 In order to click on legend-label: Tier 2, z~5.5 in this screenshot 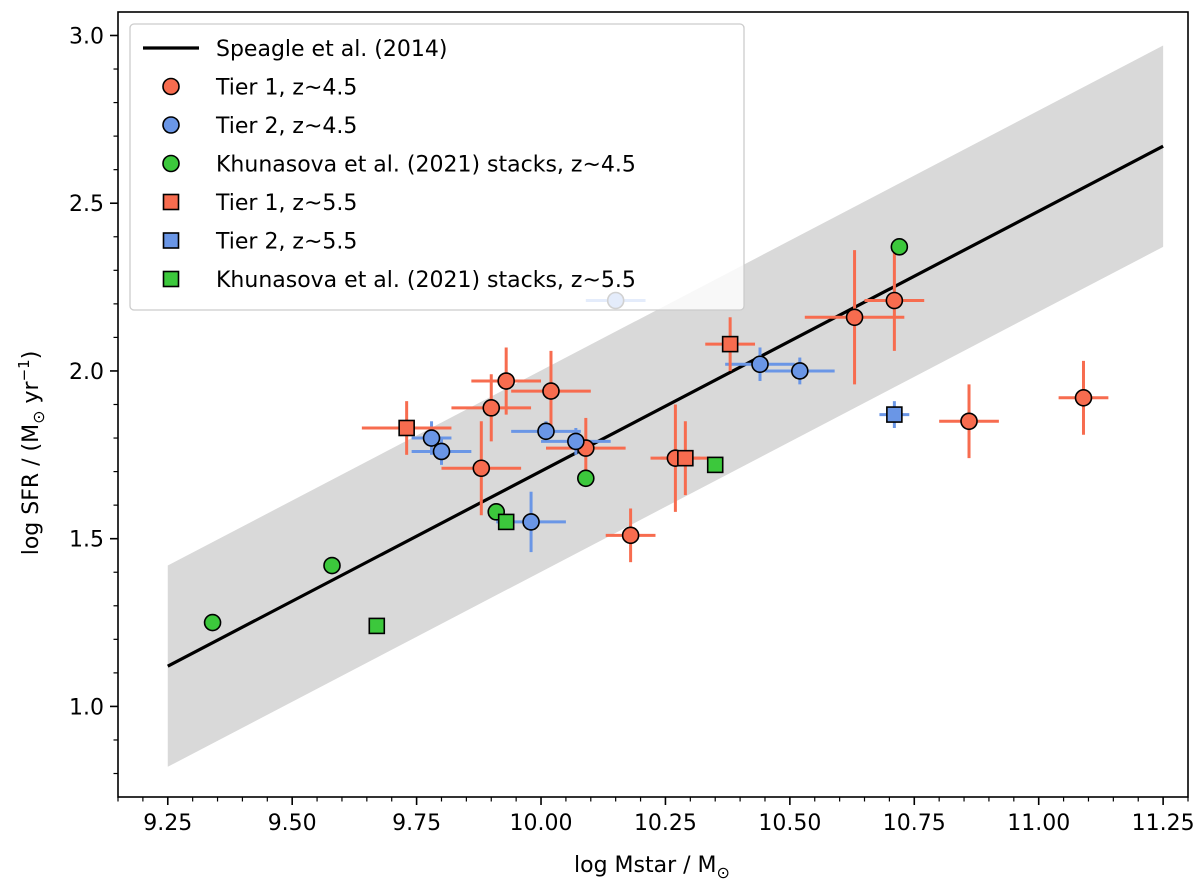, I will do `click(286, 242)`.